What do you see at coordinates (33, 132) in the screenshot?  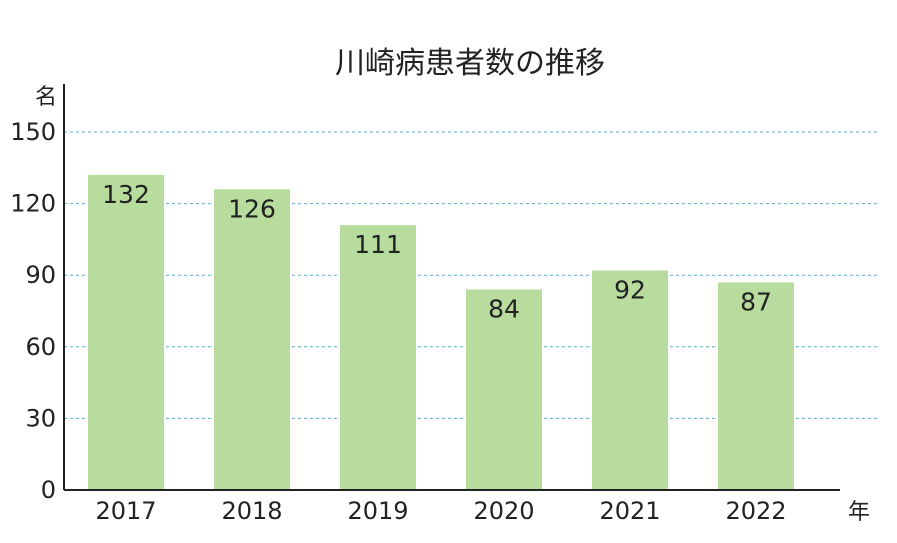 I see `y-tick-label: 150` at bounding box center [33, 132].